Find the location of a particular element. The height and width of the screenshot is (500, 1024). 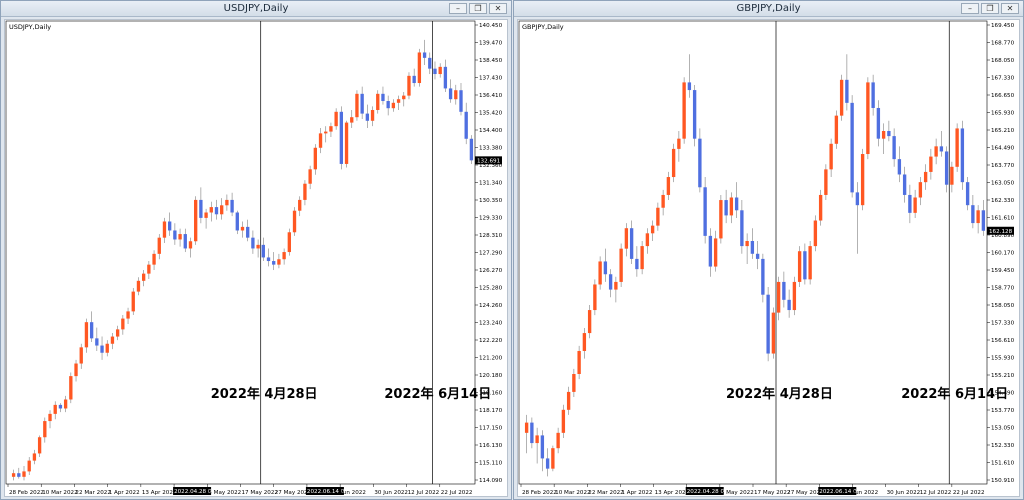

current-price-label: 162.128 is located at coordinates (1001, 232).